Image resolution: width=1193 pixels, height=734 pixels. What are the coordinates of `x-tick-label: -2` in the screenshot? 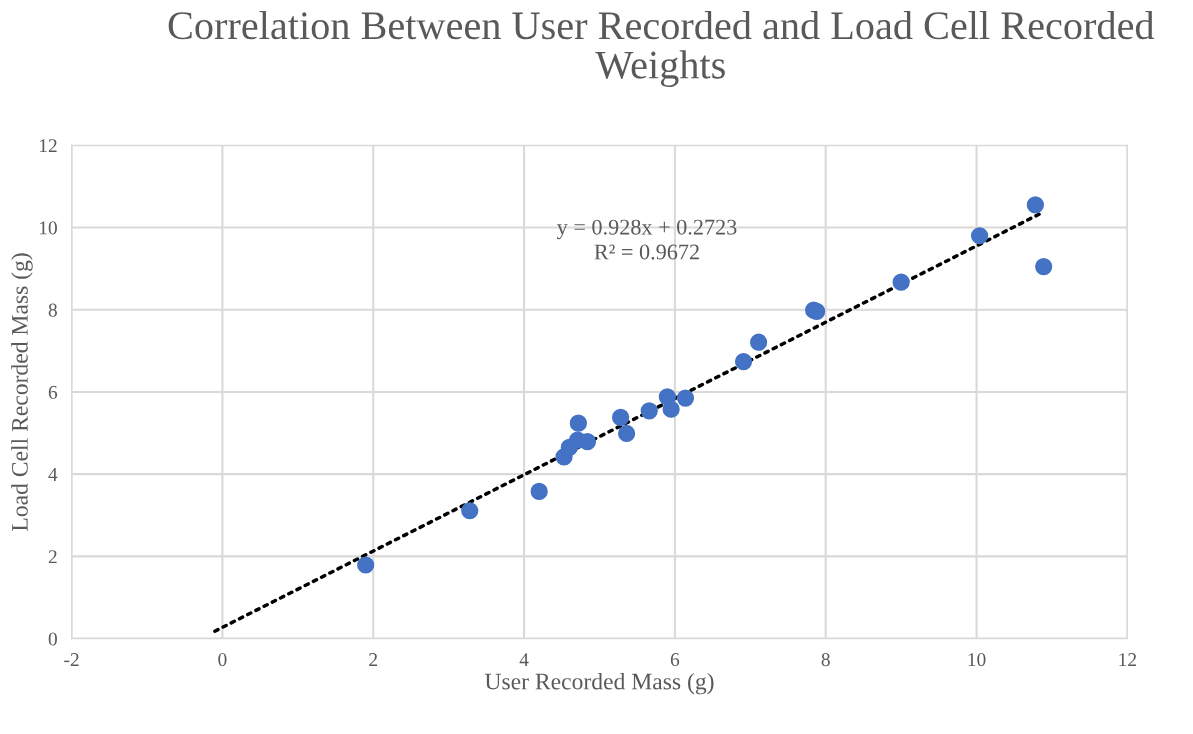 It's located at (71, 659).